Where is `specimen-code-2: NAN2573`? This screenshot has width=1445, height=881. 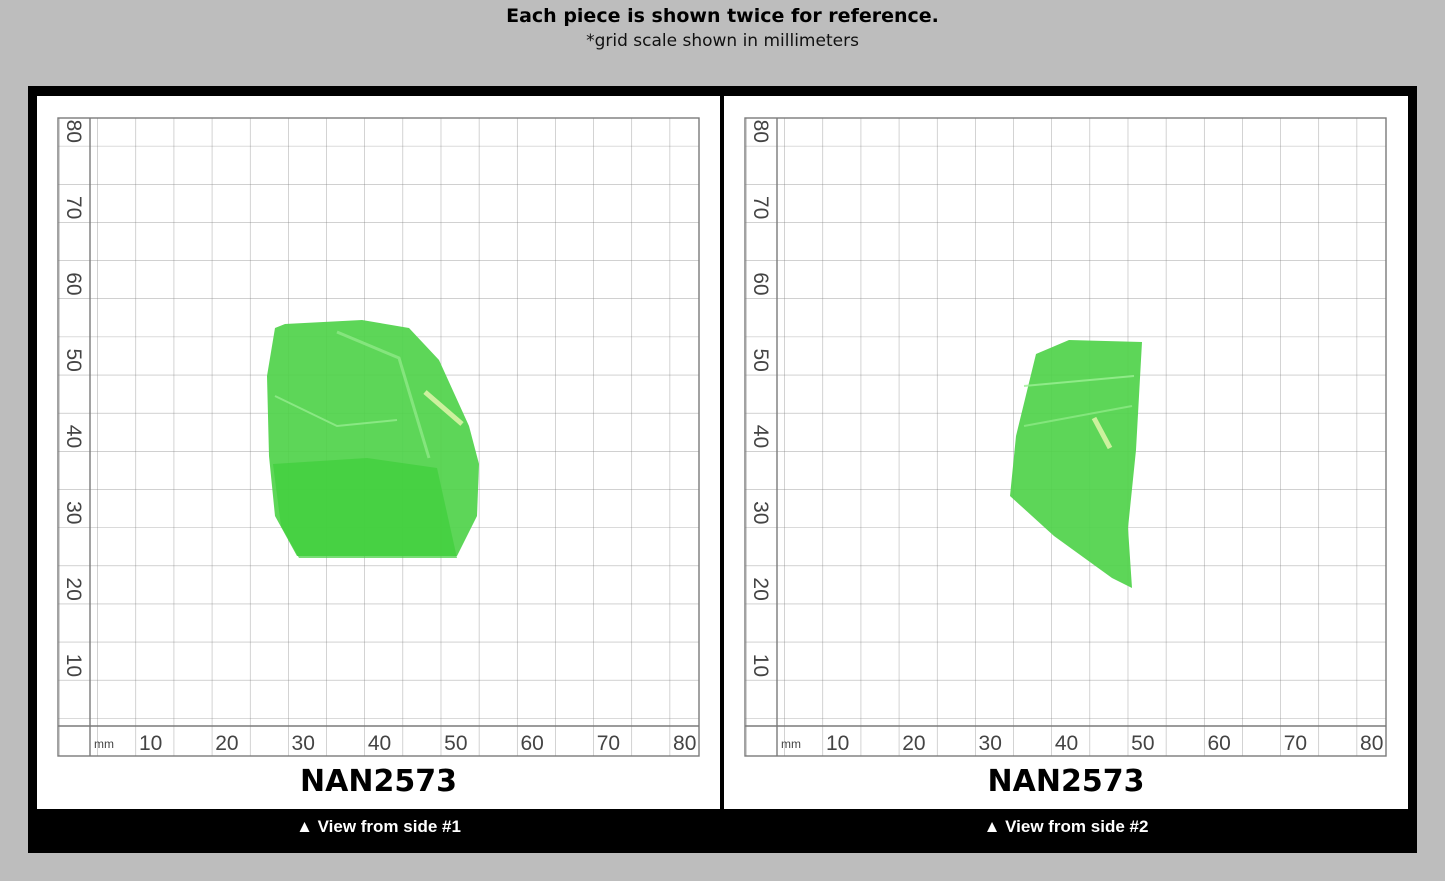
specimen-code-2: NAN2573 is located at coordinates (1066, 781).